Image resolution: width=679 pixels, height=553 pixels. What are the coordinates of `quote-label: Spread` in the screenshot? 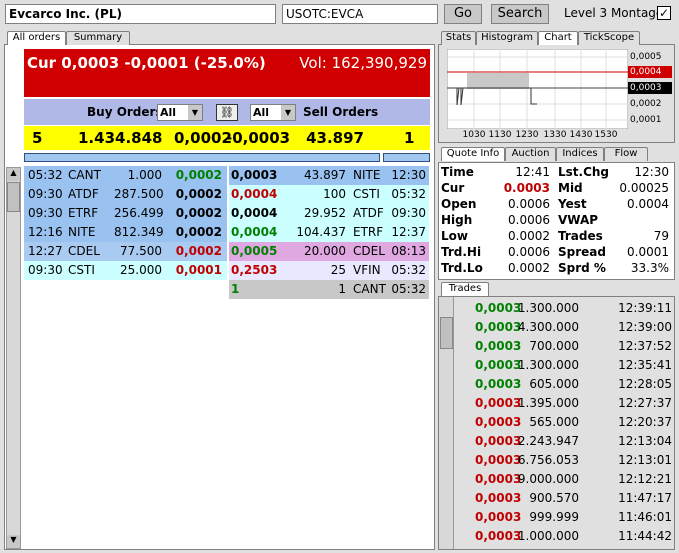 It's located at (582, 252).